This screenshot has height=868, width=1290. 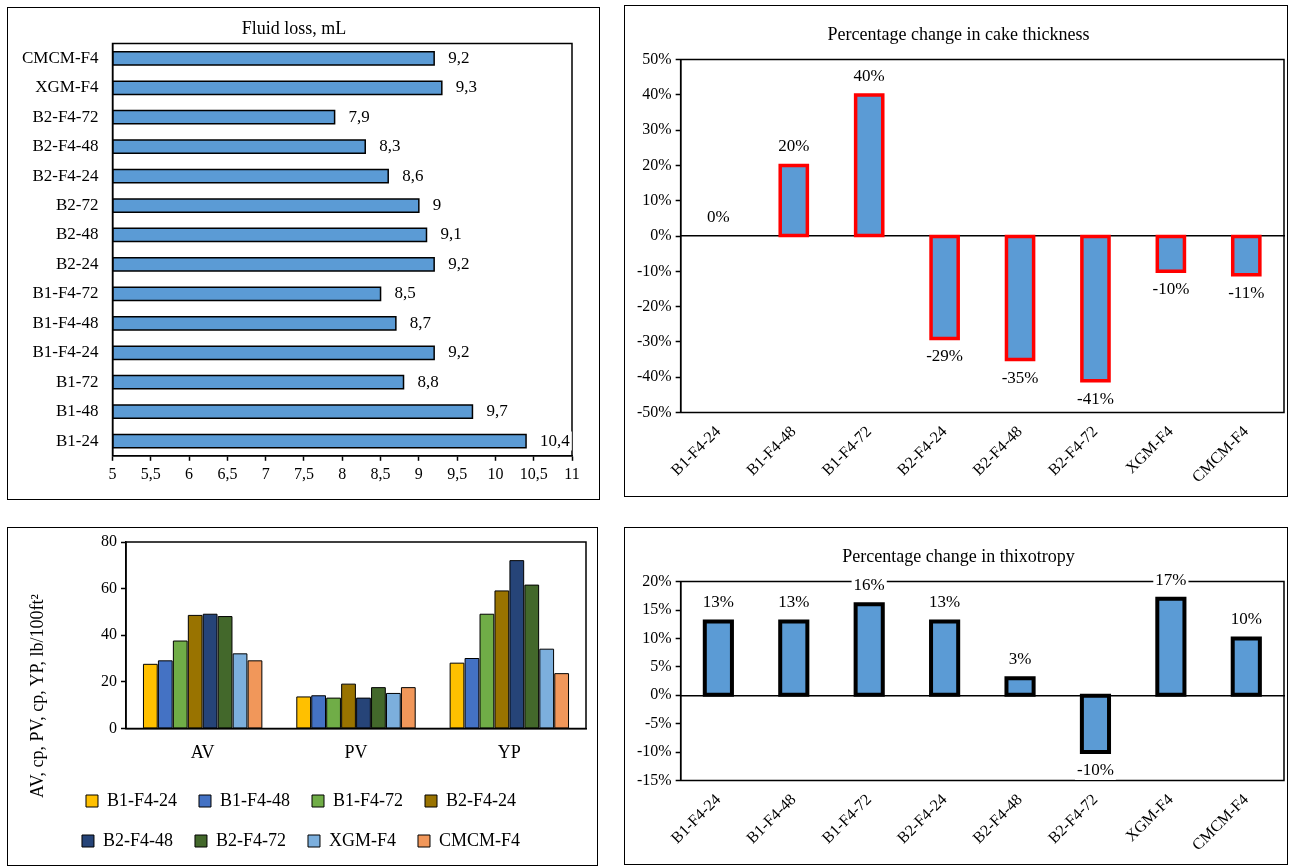 I want to click on y-tick-label: B2-F4-48, so click(x=65, y=146).